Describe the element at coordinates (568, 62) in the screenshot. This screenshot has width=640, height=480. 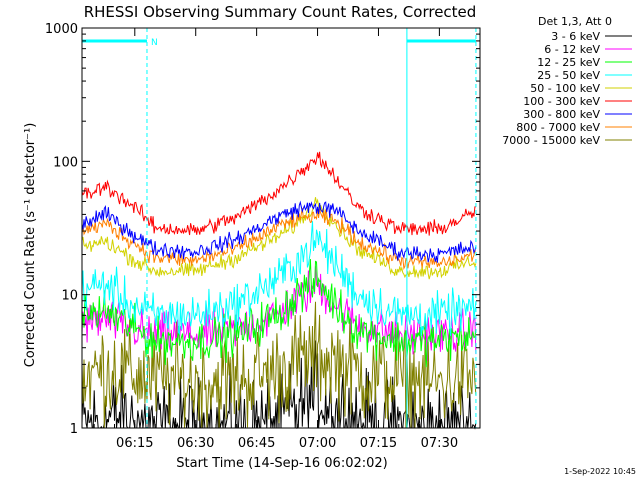
I see `legend-label: 12 - 25 keV` at that location.